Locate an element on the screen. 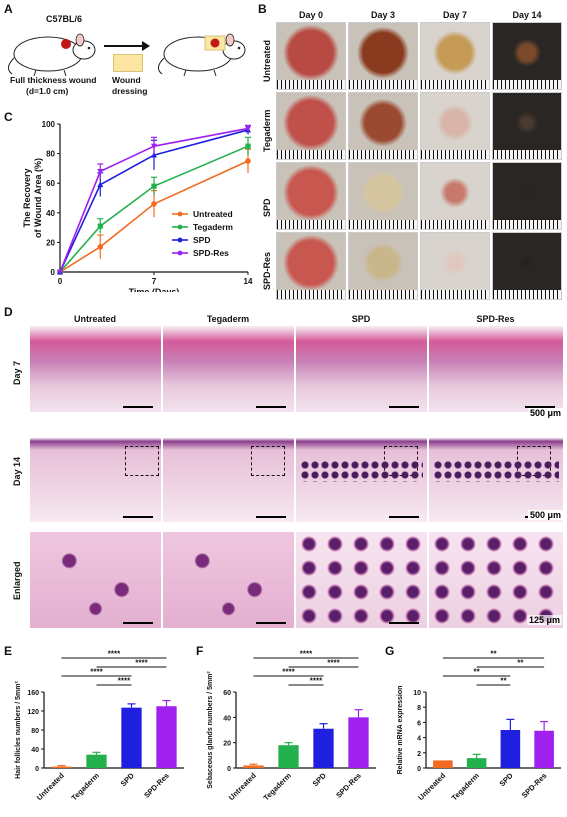  wound-caption: Full thickness wound is located at coordinates (53, 80).